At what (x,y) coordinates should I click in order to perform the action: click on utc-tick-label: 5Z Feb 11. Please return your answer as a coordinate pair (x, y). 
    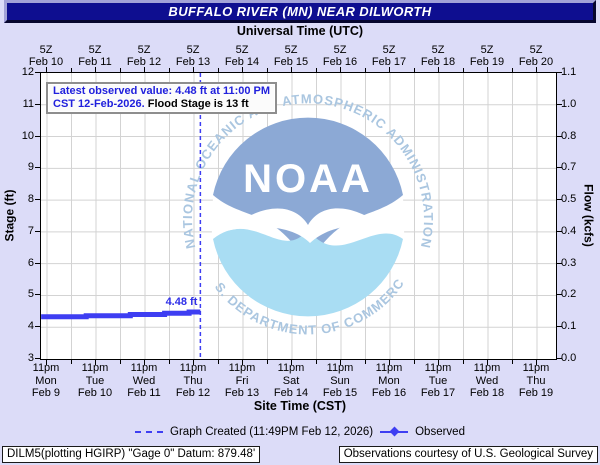
    Looking at the image, I should click on (95, 56).